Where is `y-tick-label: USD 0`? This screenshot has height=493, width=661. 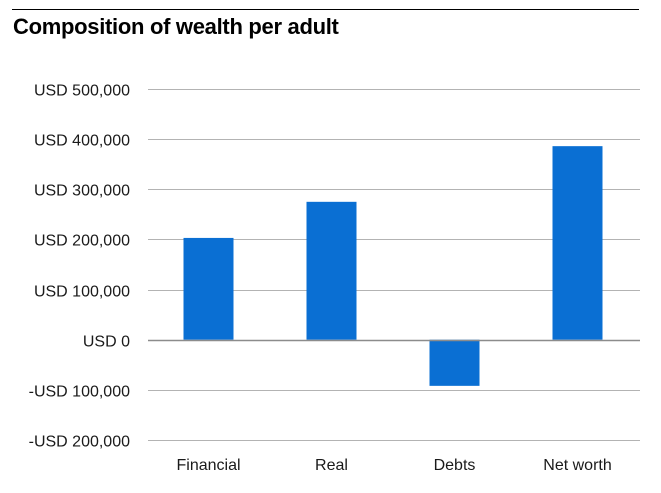 y-tick-label: USD 0 is located at coordinates (106, 342).